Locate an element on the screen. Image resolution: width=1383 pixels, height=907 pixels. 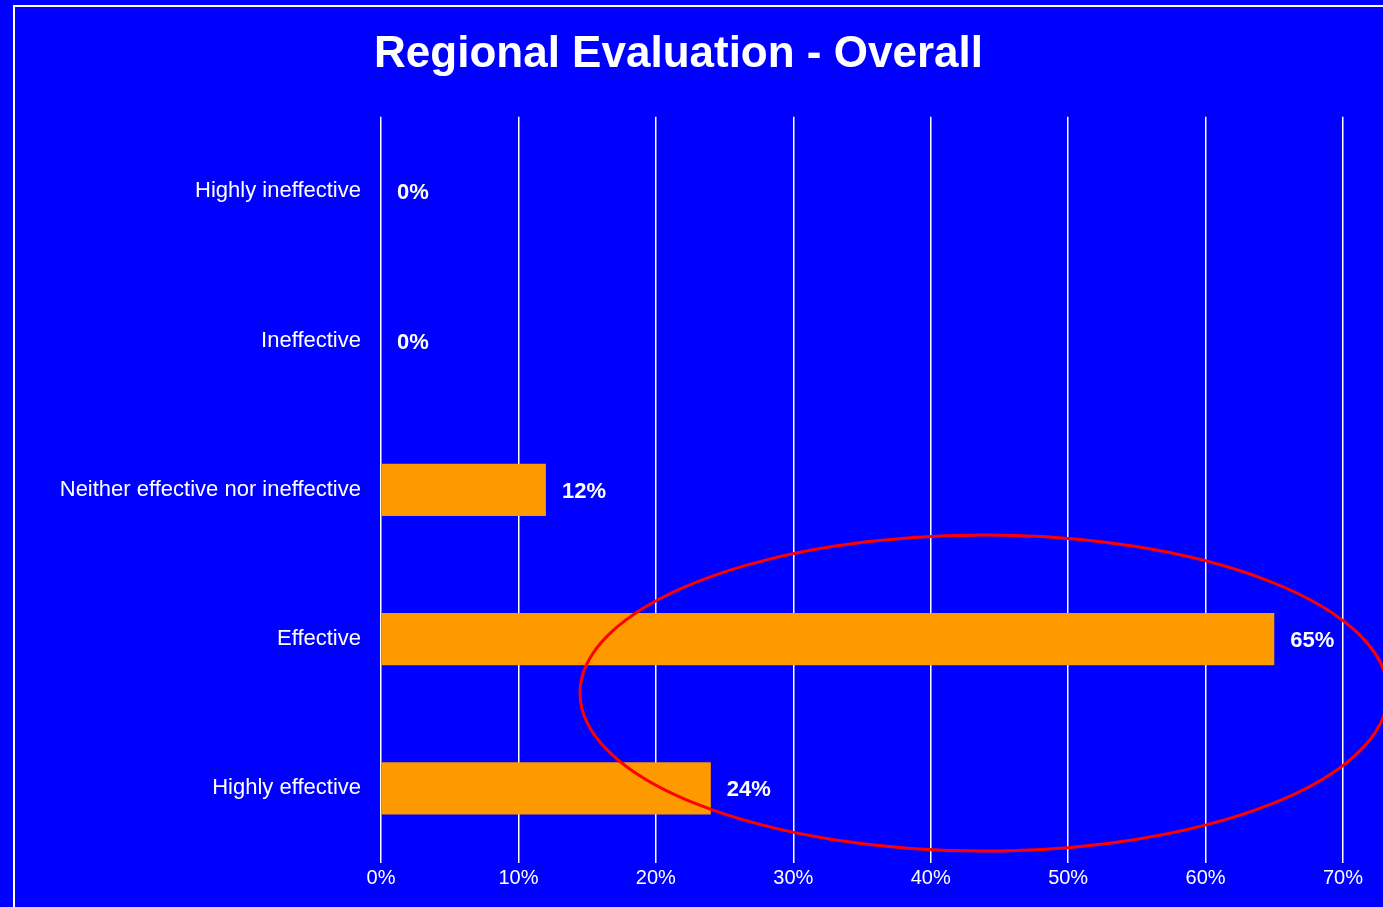
y-tick-label: Highly ineffective is located at coordinates (278, 190).